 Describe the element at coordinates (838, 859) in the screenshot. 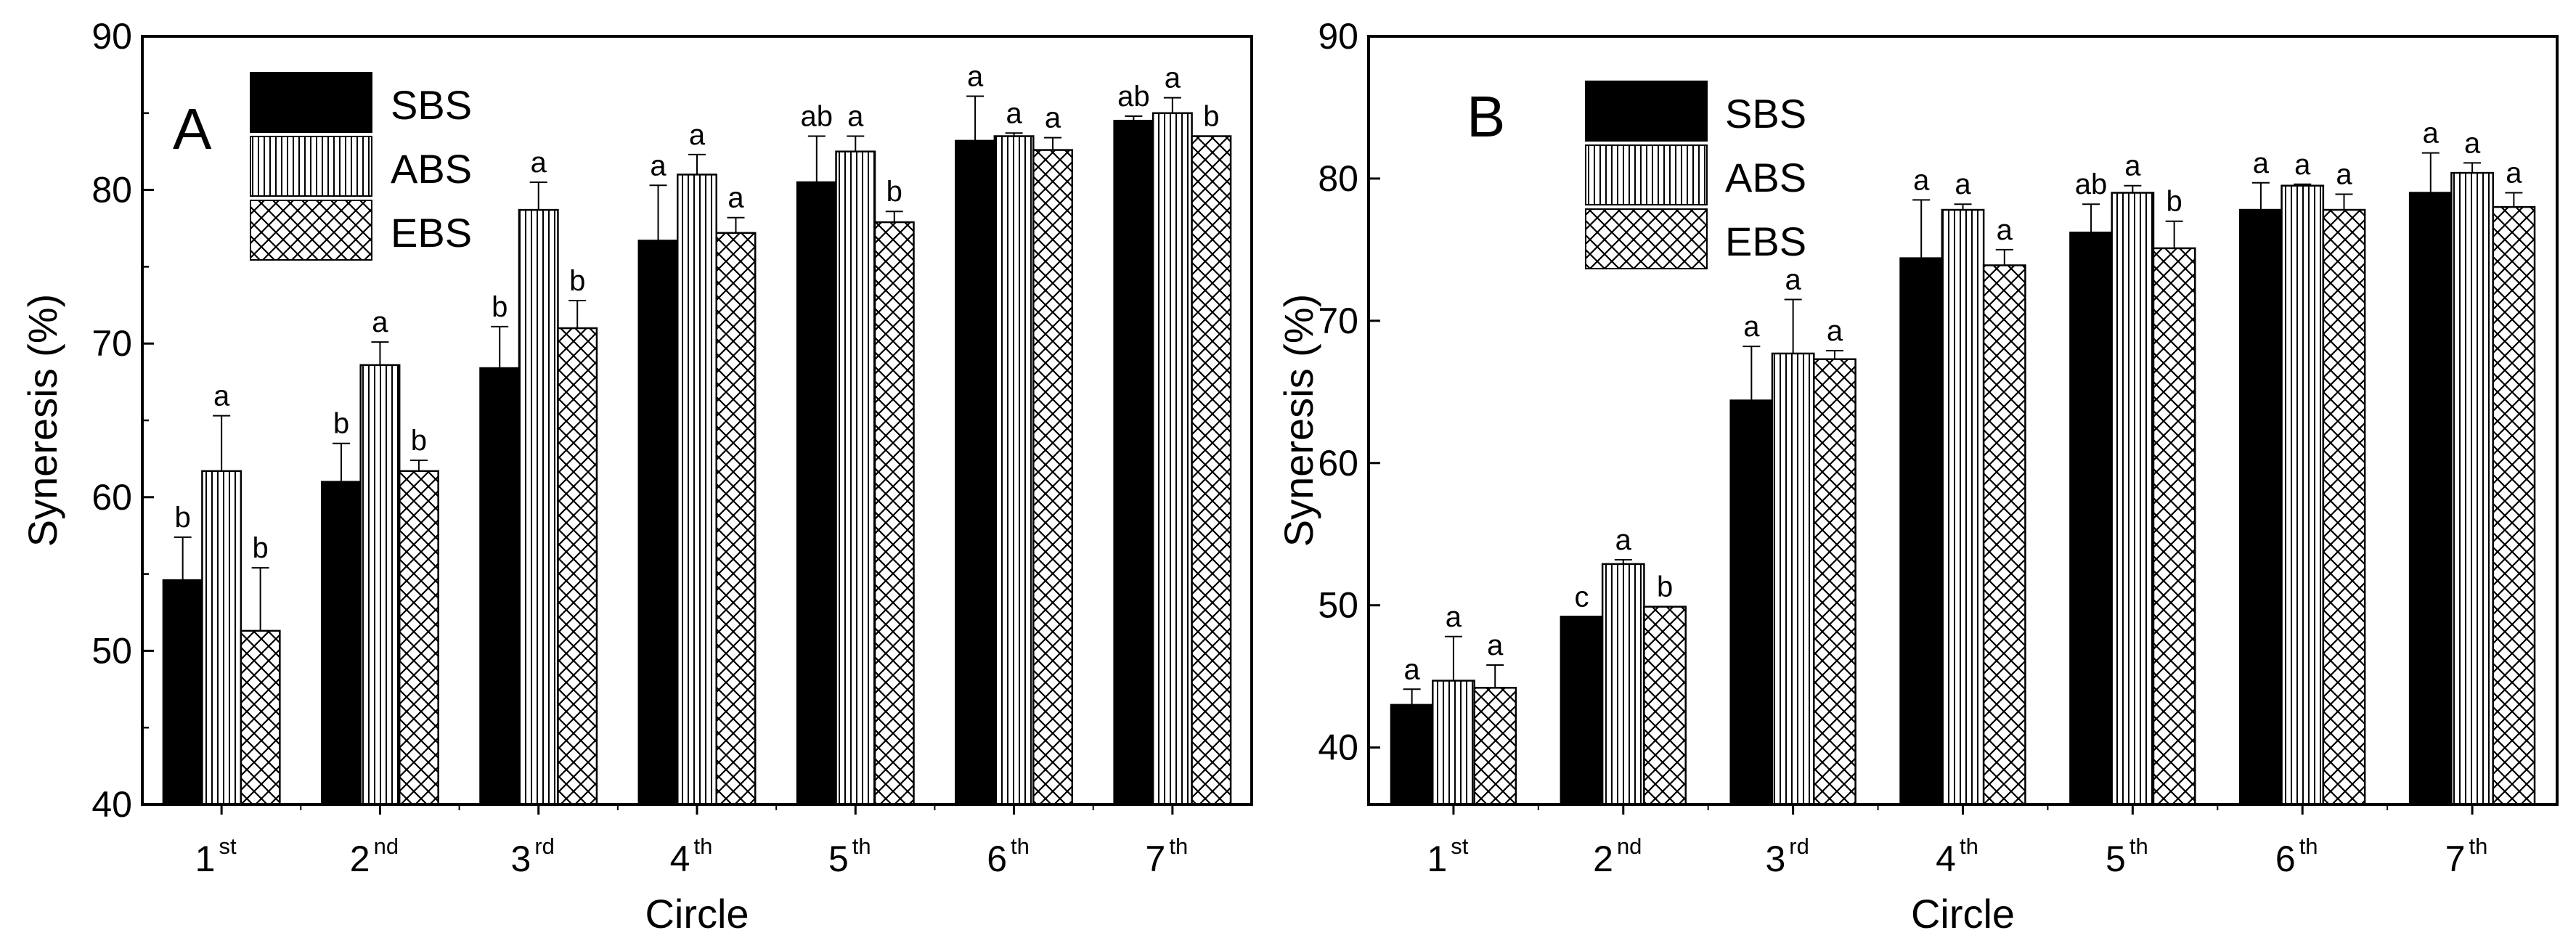

I see `x-tick-number: 5` at that location.